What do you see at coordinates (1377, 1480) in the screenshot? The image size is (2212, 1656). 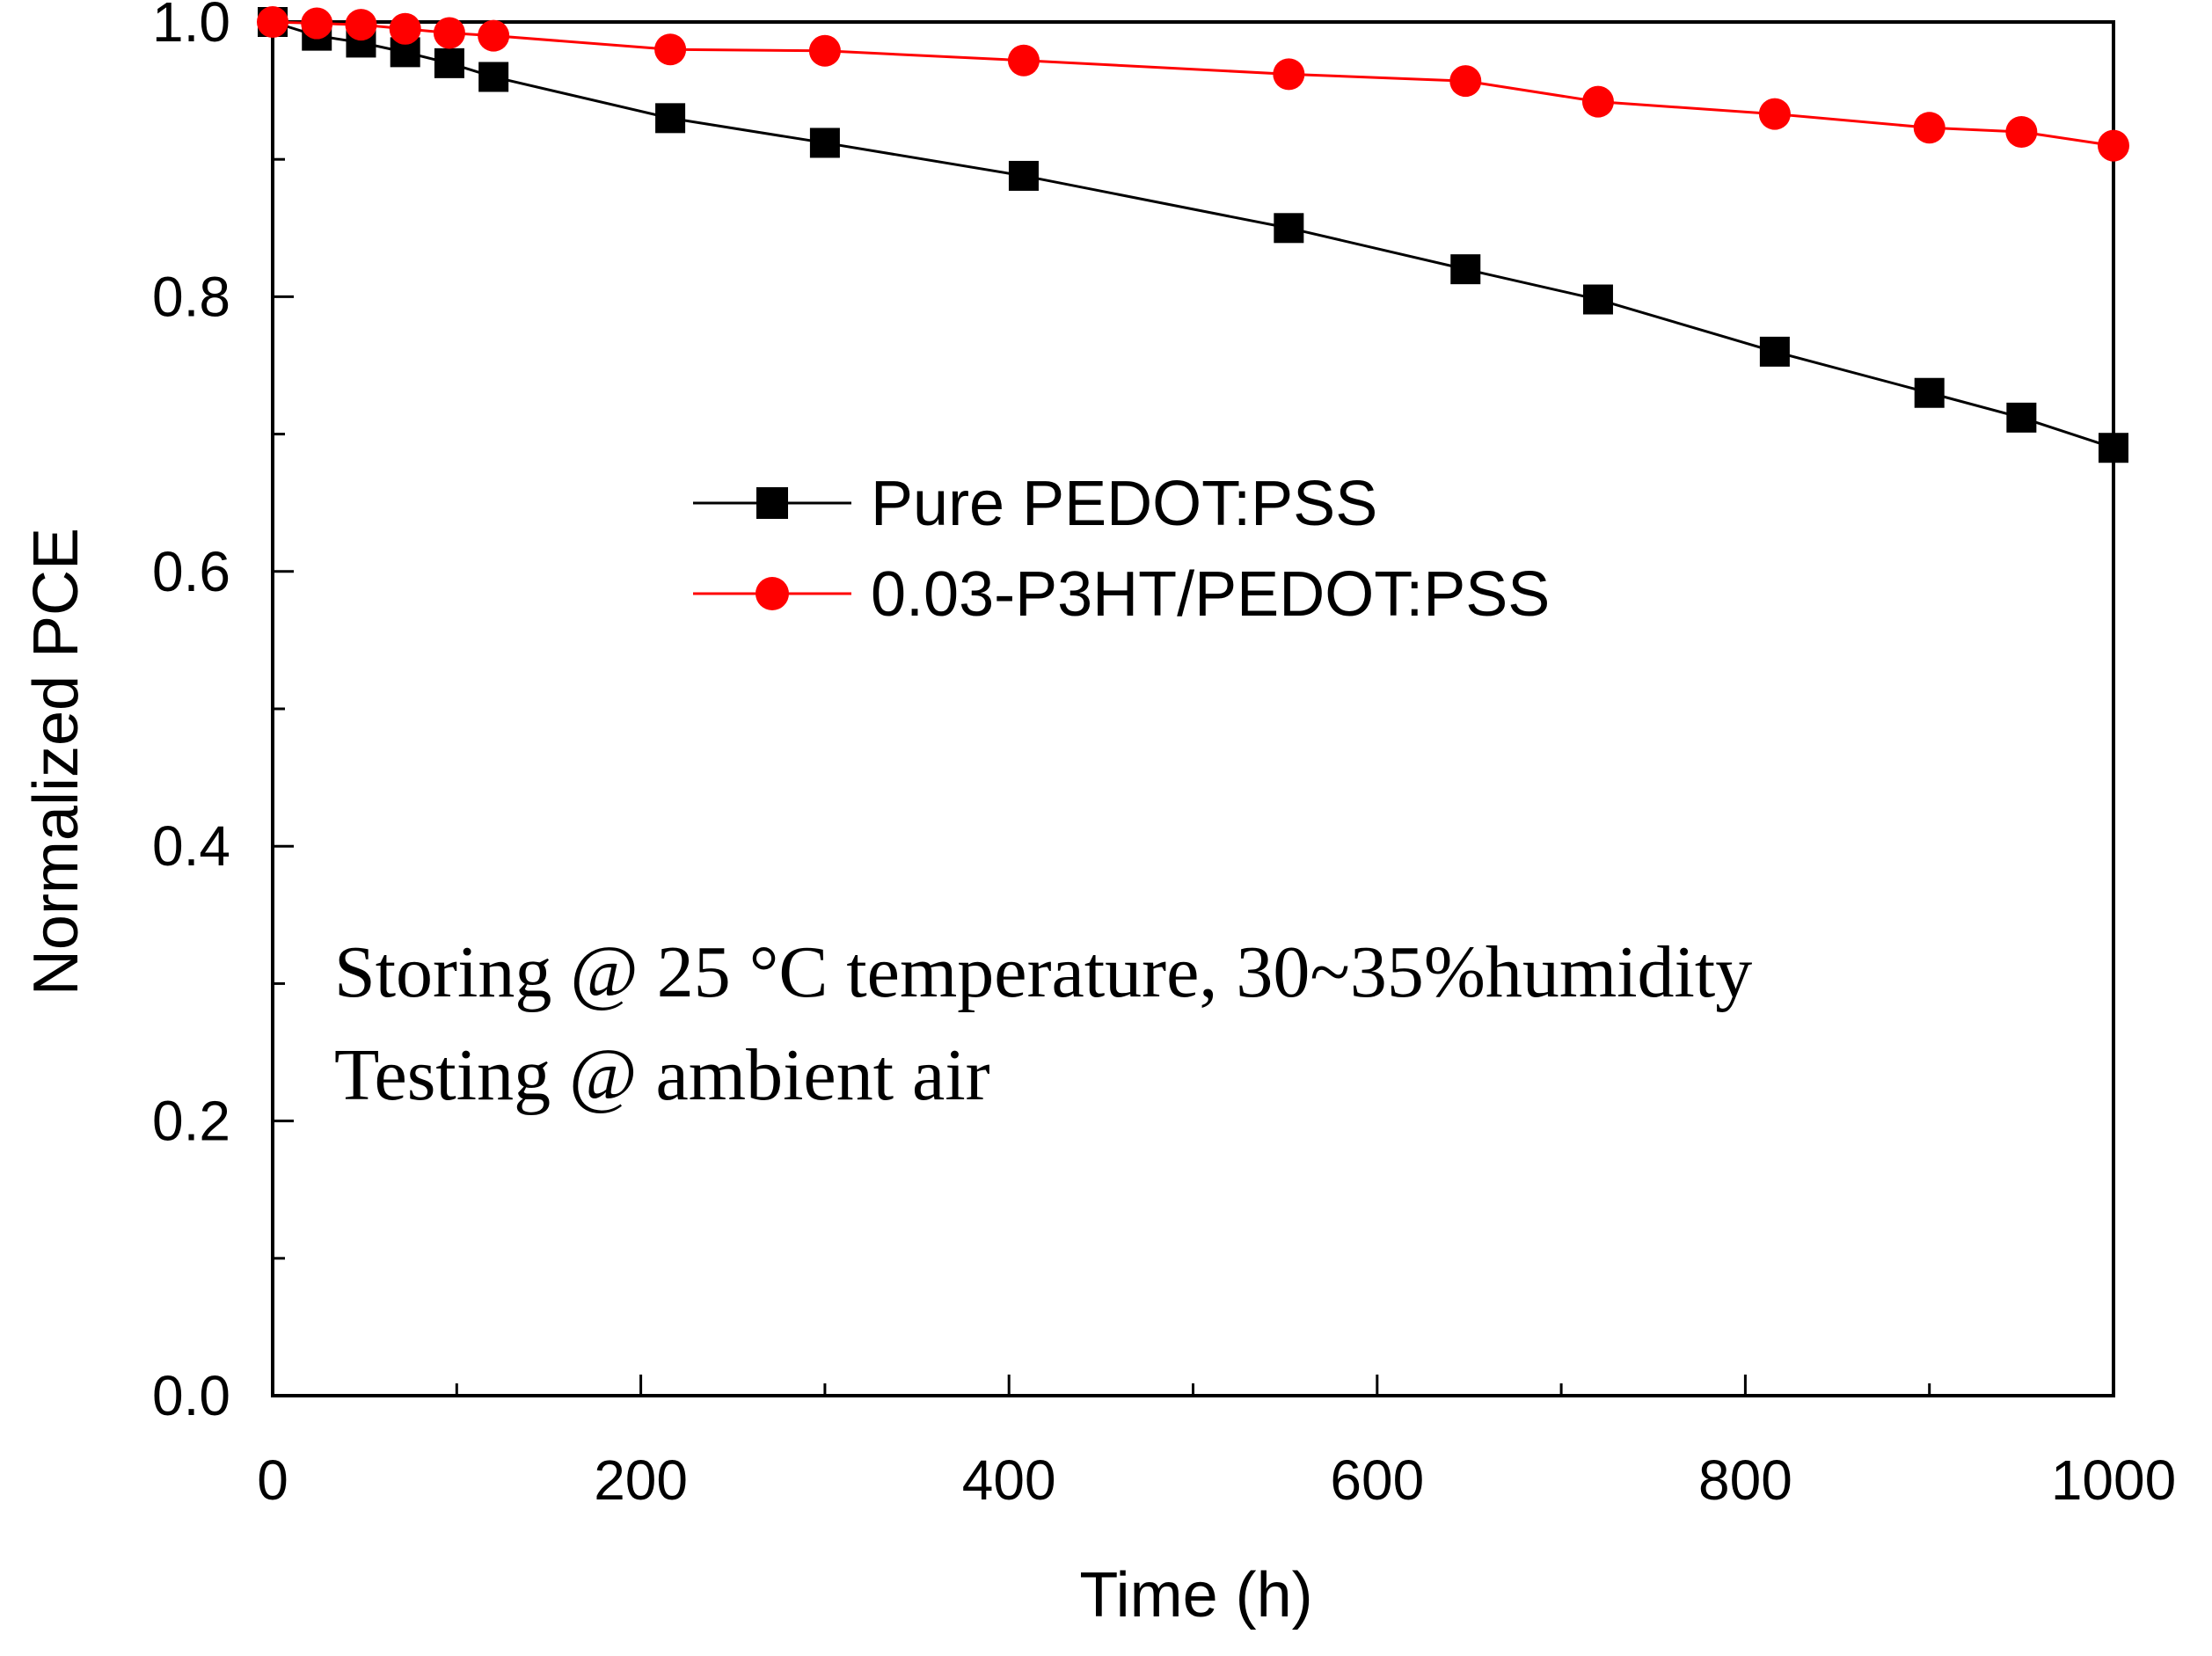 I see `x-tick-label: 600` at bounding box center [1377, 1480].